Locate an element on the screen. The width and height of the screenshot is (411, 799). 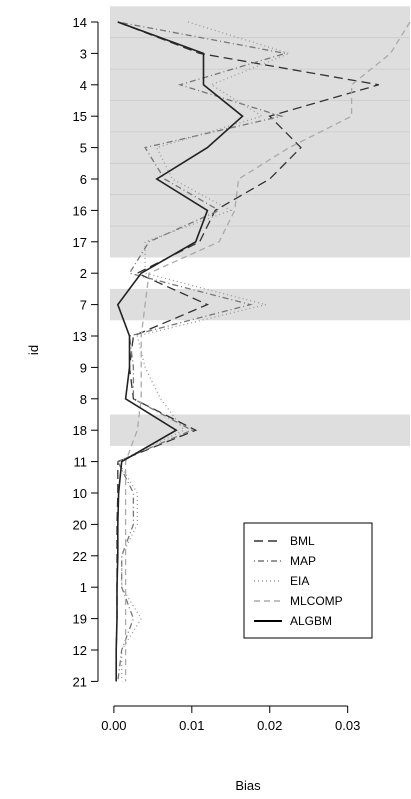
y-tick-label: 18 is located at coordinates (80, 430).